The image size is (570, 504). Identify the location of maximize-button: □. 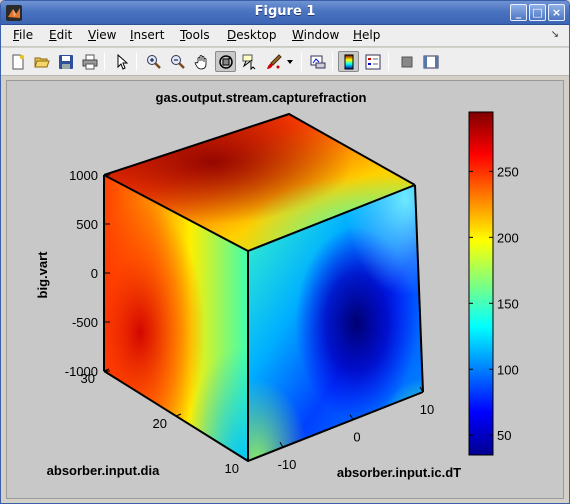
(537, 12).